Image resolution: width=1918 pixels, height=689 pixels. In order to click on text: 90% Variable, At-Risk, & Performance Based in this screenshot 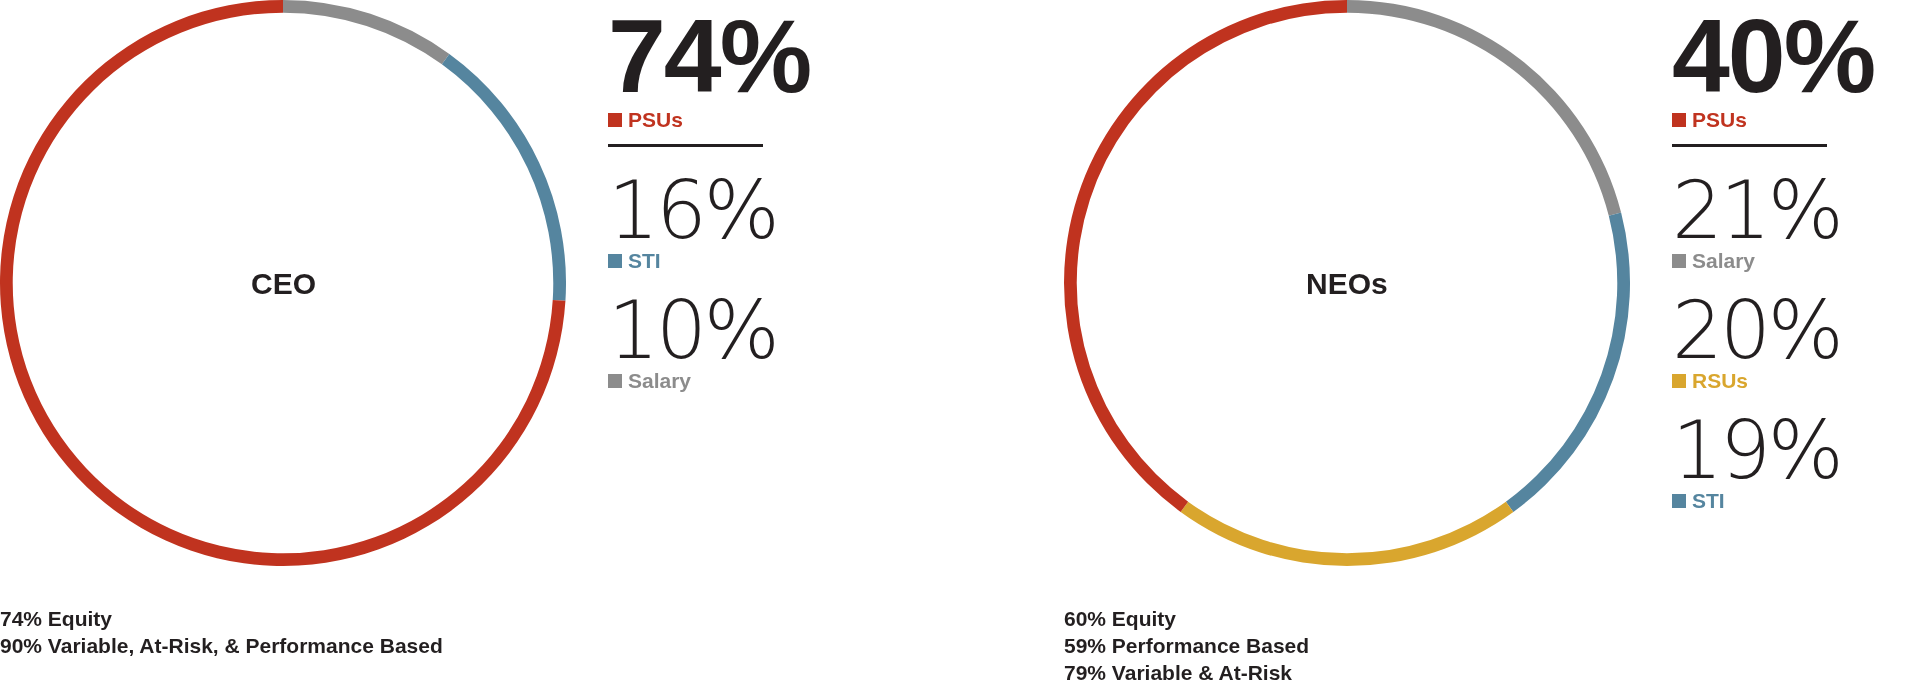, I will do `click(221, 646)`.